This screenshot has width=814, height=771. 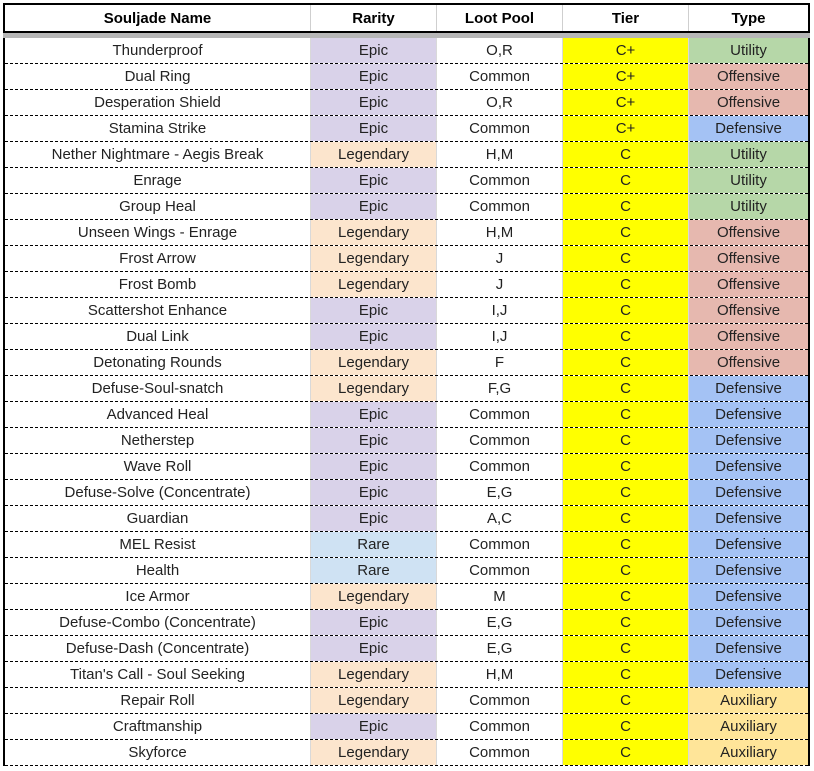 What do you see at coordinates (500, 518) in the screenshot?
I see `loot-pool-cell: A,C` at bounding box center [500, 518].